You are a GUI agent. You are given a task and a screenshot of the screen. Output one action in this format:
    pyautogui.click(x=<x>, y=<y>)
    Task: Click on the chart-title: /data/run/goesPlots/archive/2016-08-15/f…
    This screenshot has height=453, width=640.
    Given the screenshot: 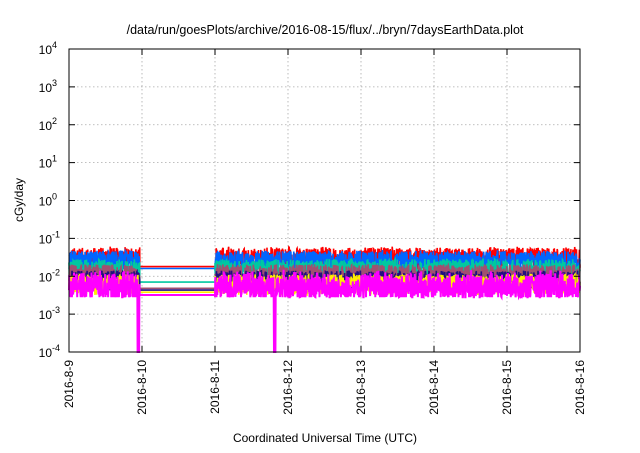 What is the action you would take?
    pyautogui.click(x=325, y=30)
    